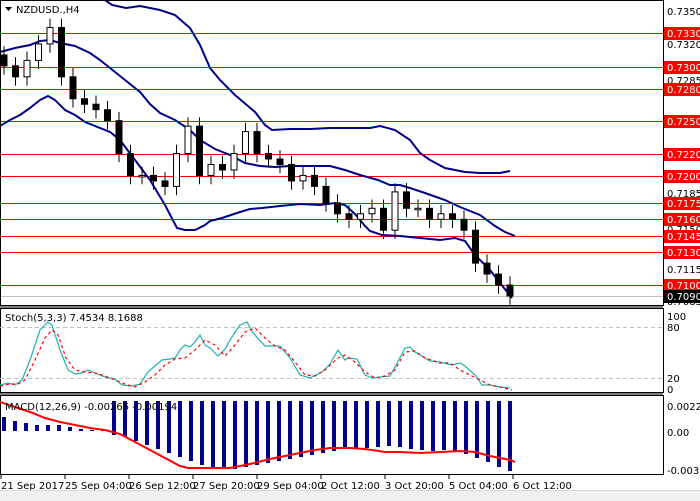  I want to click on triangle-down-icon, so click(8, 9).